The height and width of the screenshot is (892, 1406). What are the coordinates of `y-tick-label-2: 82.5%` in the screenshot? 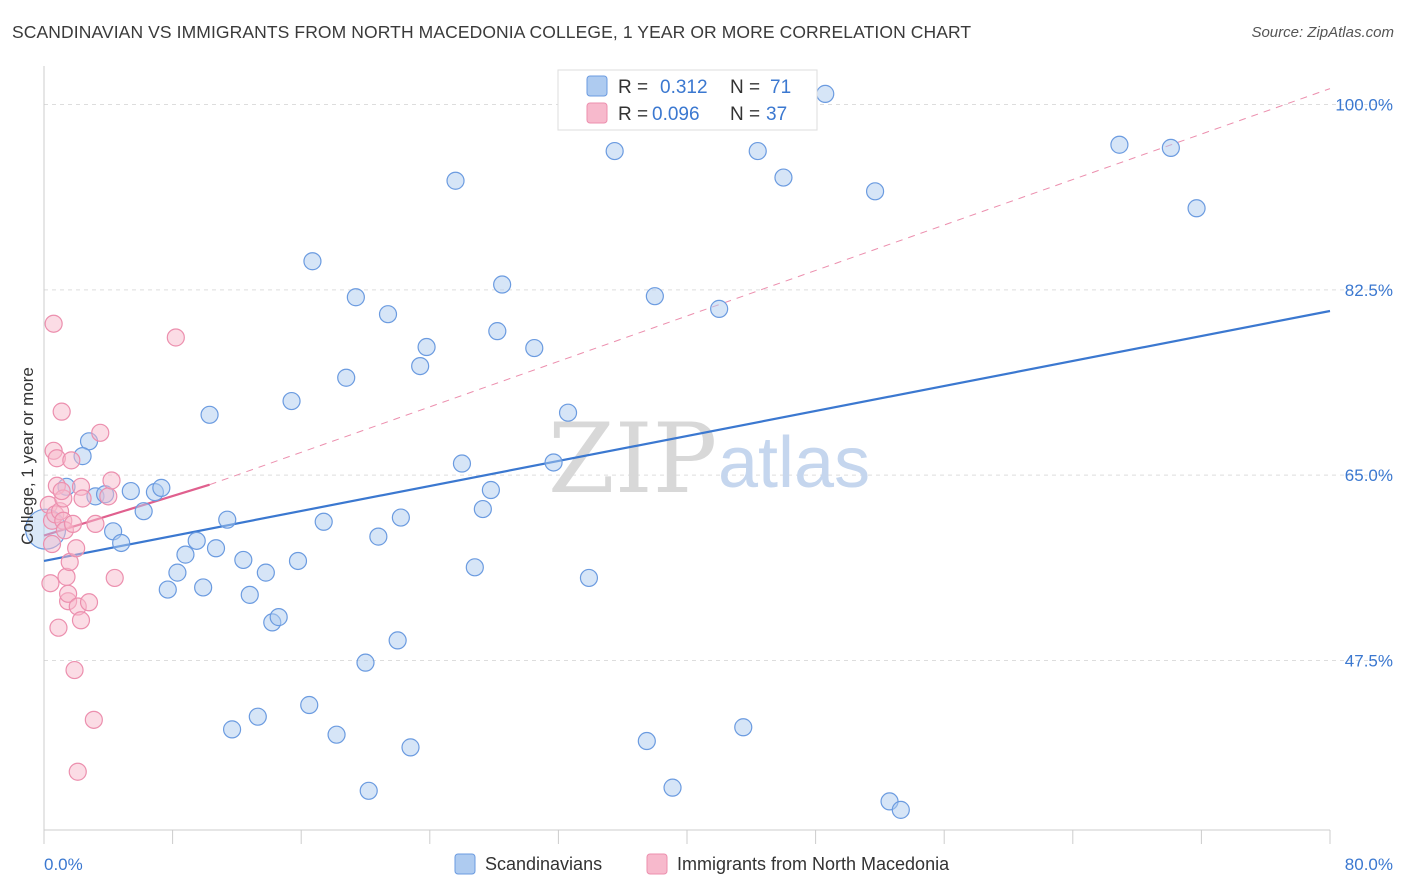 It's located at (1369, 290).